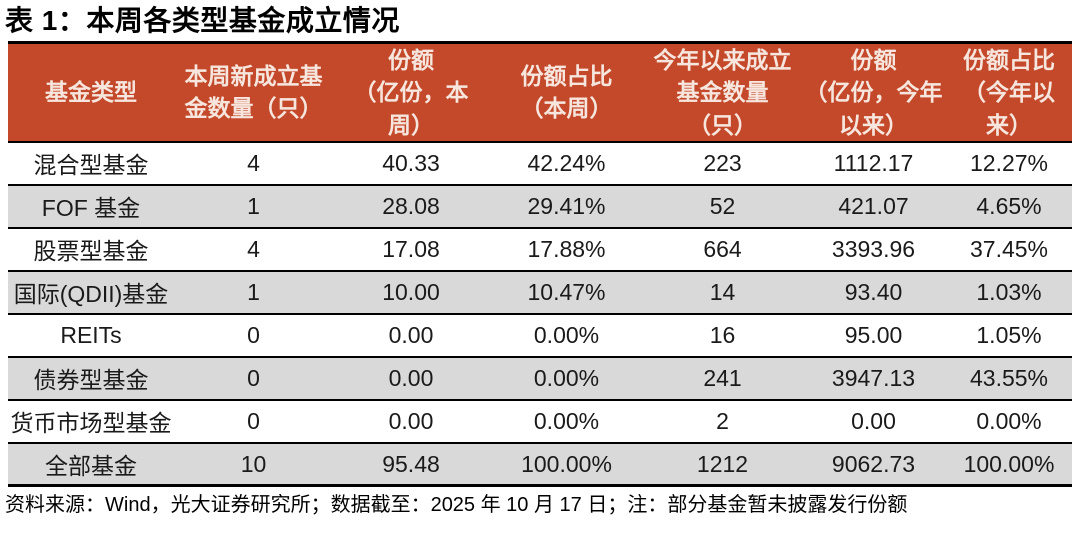 The height and width of the screenshot is (533, 1080). What do you see at coordinates (1009, 291) in the screenshot?
I see `value-cell: 1.03%` at bounding box center [1009, 291].